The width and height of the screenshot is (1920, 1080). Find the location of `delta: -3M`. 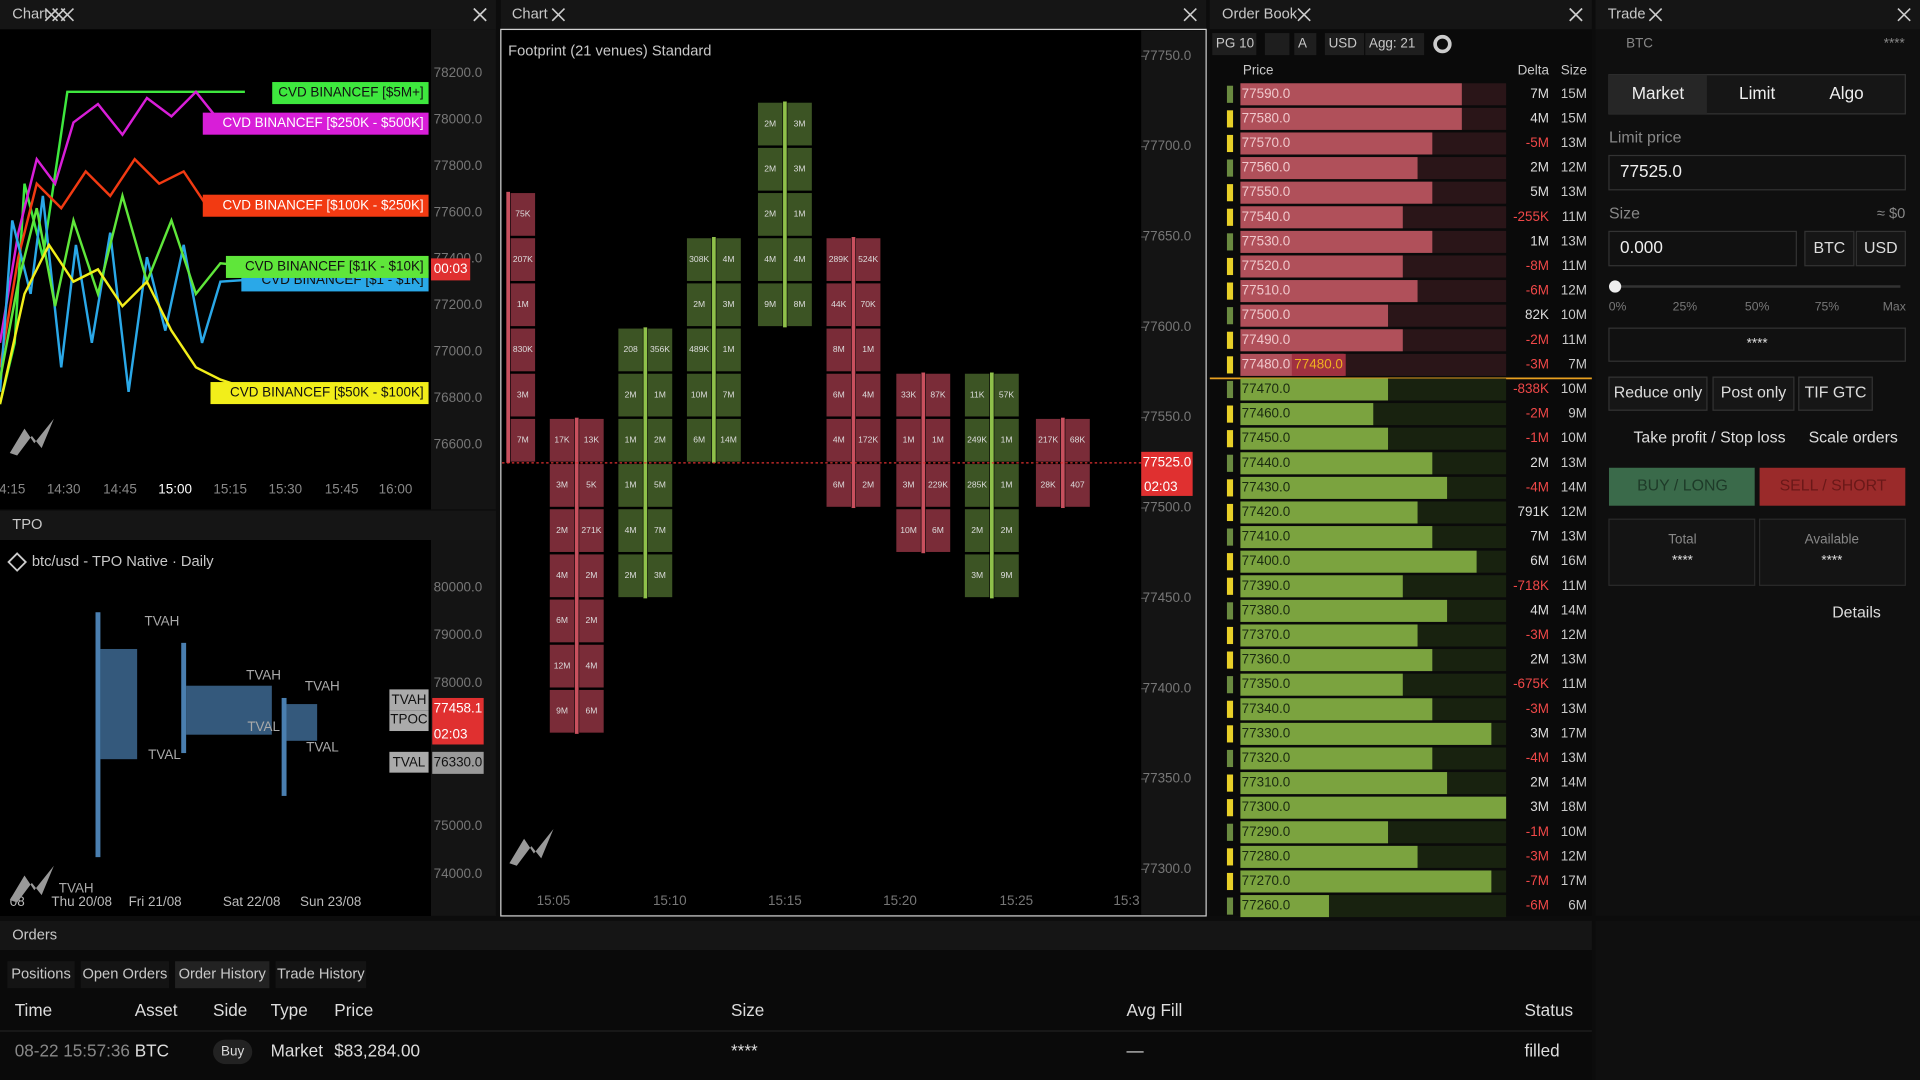

delta: -3M is located at coordinates (1537, 708).